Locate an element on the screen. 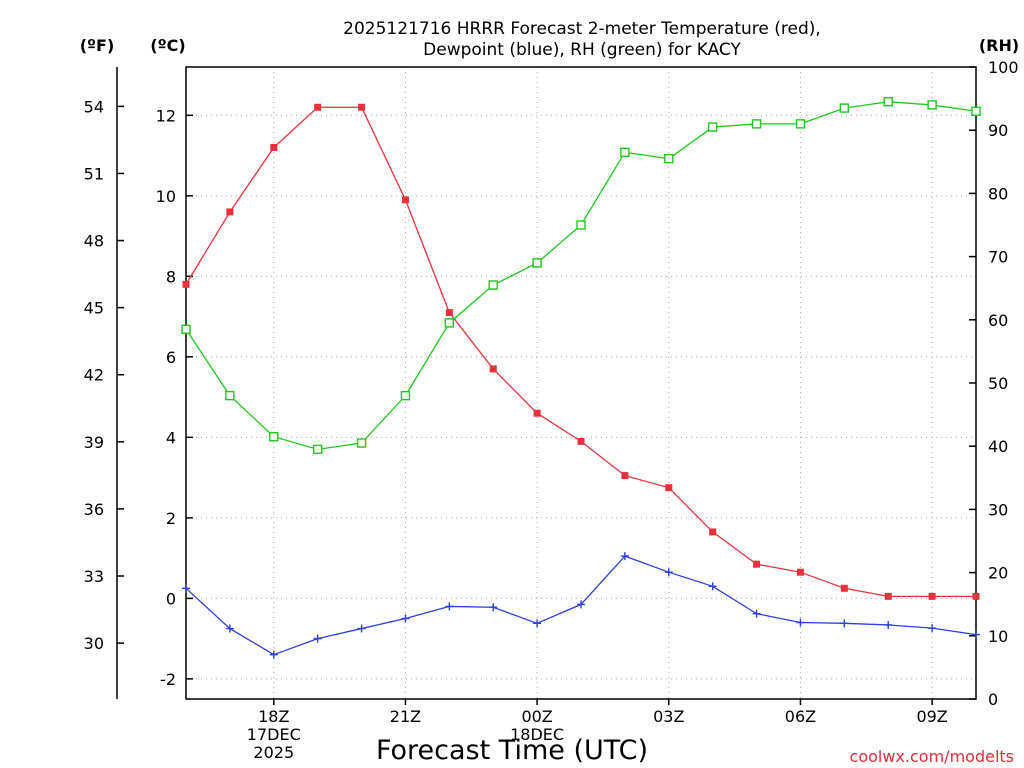  fahrenheit-tick-label: 48 is located at coordinates (94, 241).